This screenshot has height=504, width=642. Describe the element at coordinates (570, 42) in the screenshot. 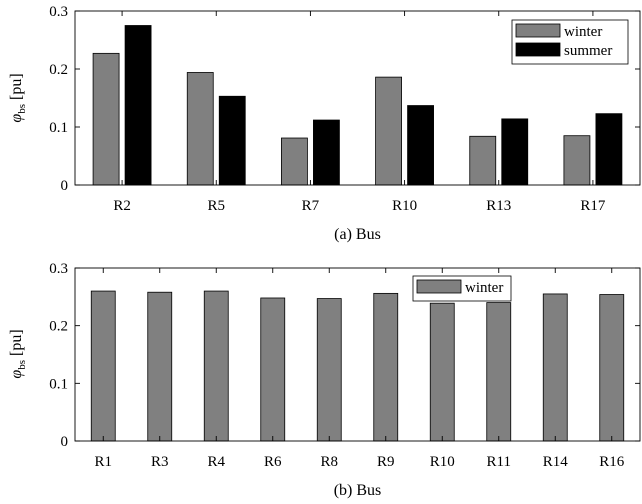

I see `legend: winter summer` at that location.